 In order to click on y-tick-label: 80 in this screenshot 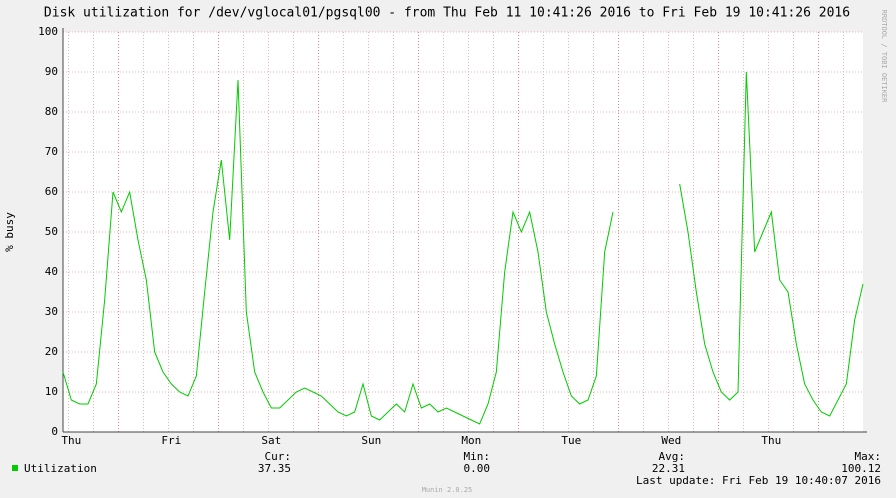, I will do `click(51, 111)`.